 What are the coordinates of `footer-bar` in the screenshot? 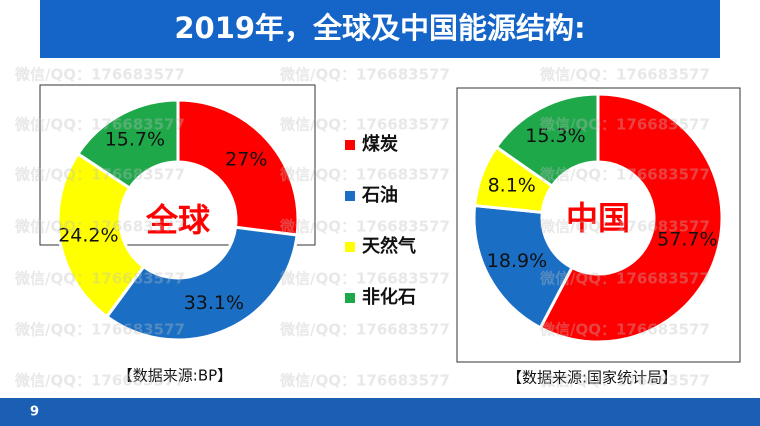 It's located at (380, 412).